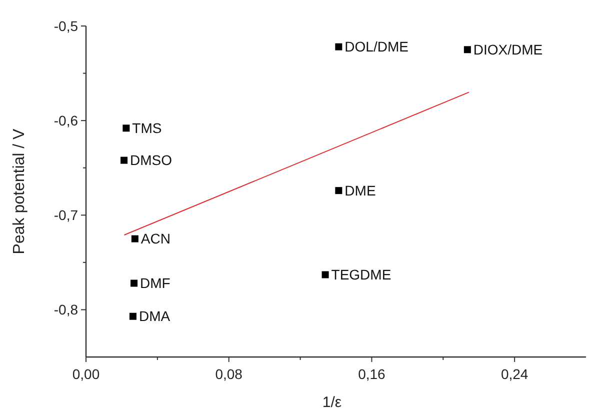 The image size is (592, 417). I want to click on x-tick-label: 0,00, so click(86, 374).